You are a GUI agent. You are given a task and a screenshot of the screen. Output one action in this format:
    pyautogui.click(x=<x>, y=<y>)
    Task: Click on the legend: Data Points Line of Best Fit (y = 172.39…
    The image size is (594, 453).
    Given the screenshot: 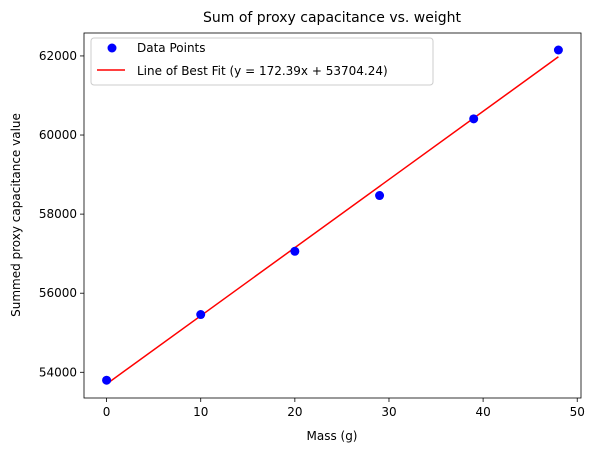 What is the action you would take?
    pyautogui.click(x=262, y=61)
    